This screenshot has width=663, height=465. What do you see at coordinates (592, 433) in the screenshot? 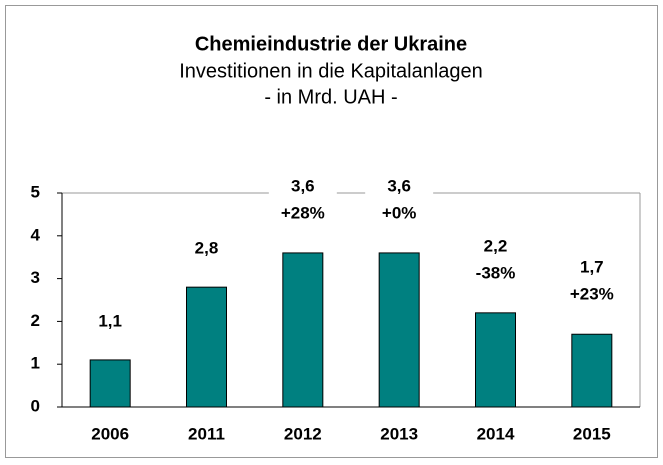
I see `x-tick-label: 2015` at bounding box center [592, 433].